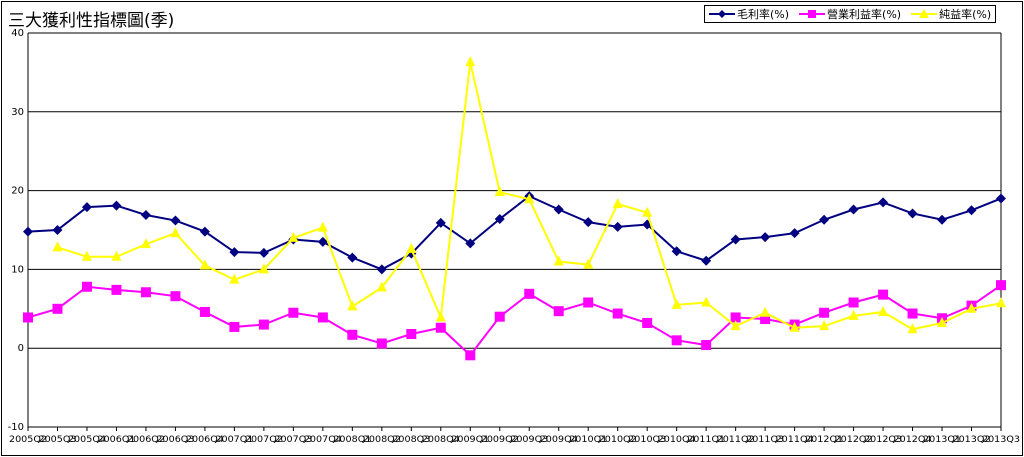 The width and height of the screenshot is (1024, 457). Describe the element at coordinates (17, 191) in the screenshot. I see `y-tick-label: 20` at that location.